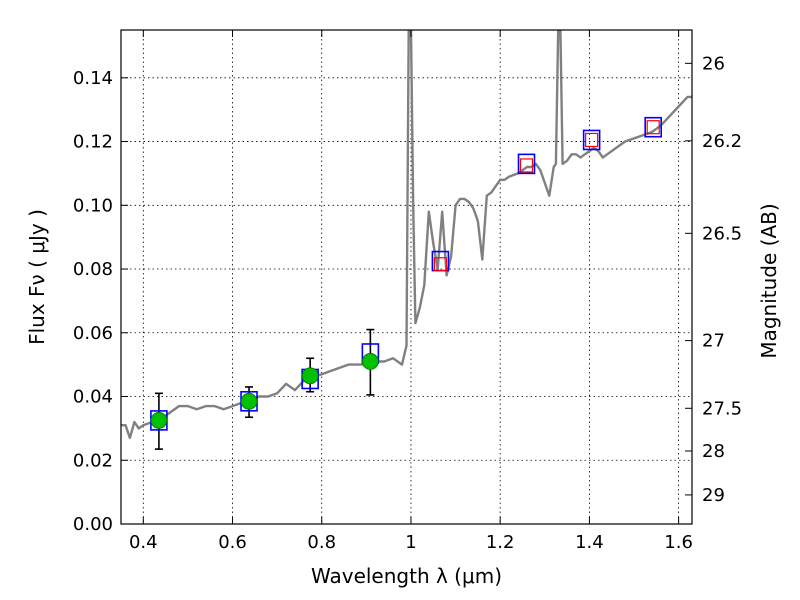 The image size is (800, 600). What do you see at coordinates (321, 542) in the screenshot?
I see `x-tick-label: 0.8` at bounding box center [321, 542].